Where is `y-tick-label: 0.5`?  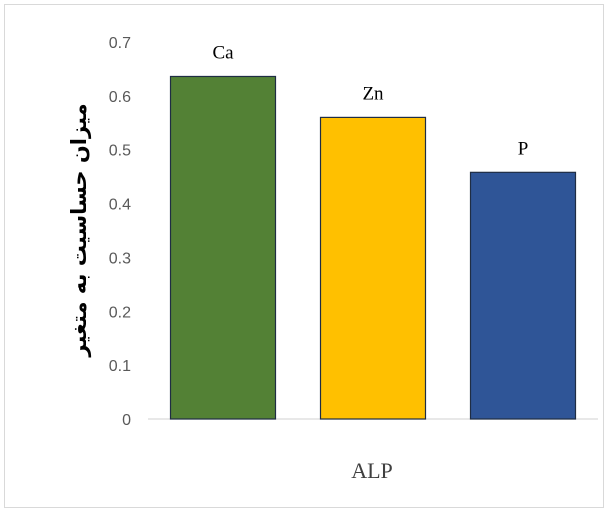 y-tick-label: 0.5 is located at coordinates (120, 151).